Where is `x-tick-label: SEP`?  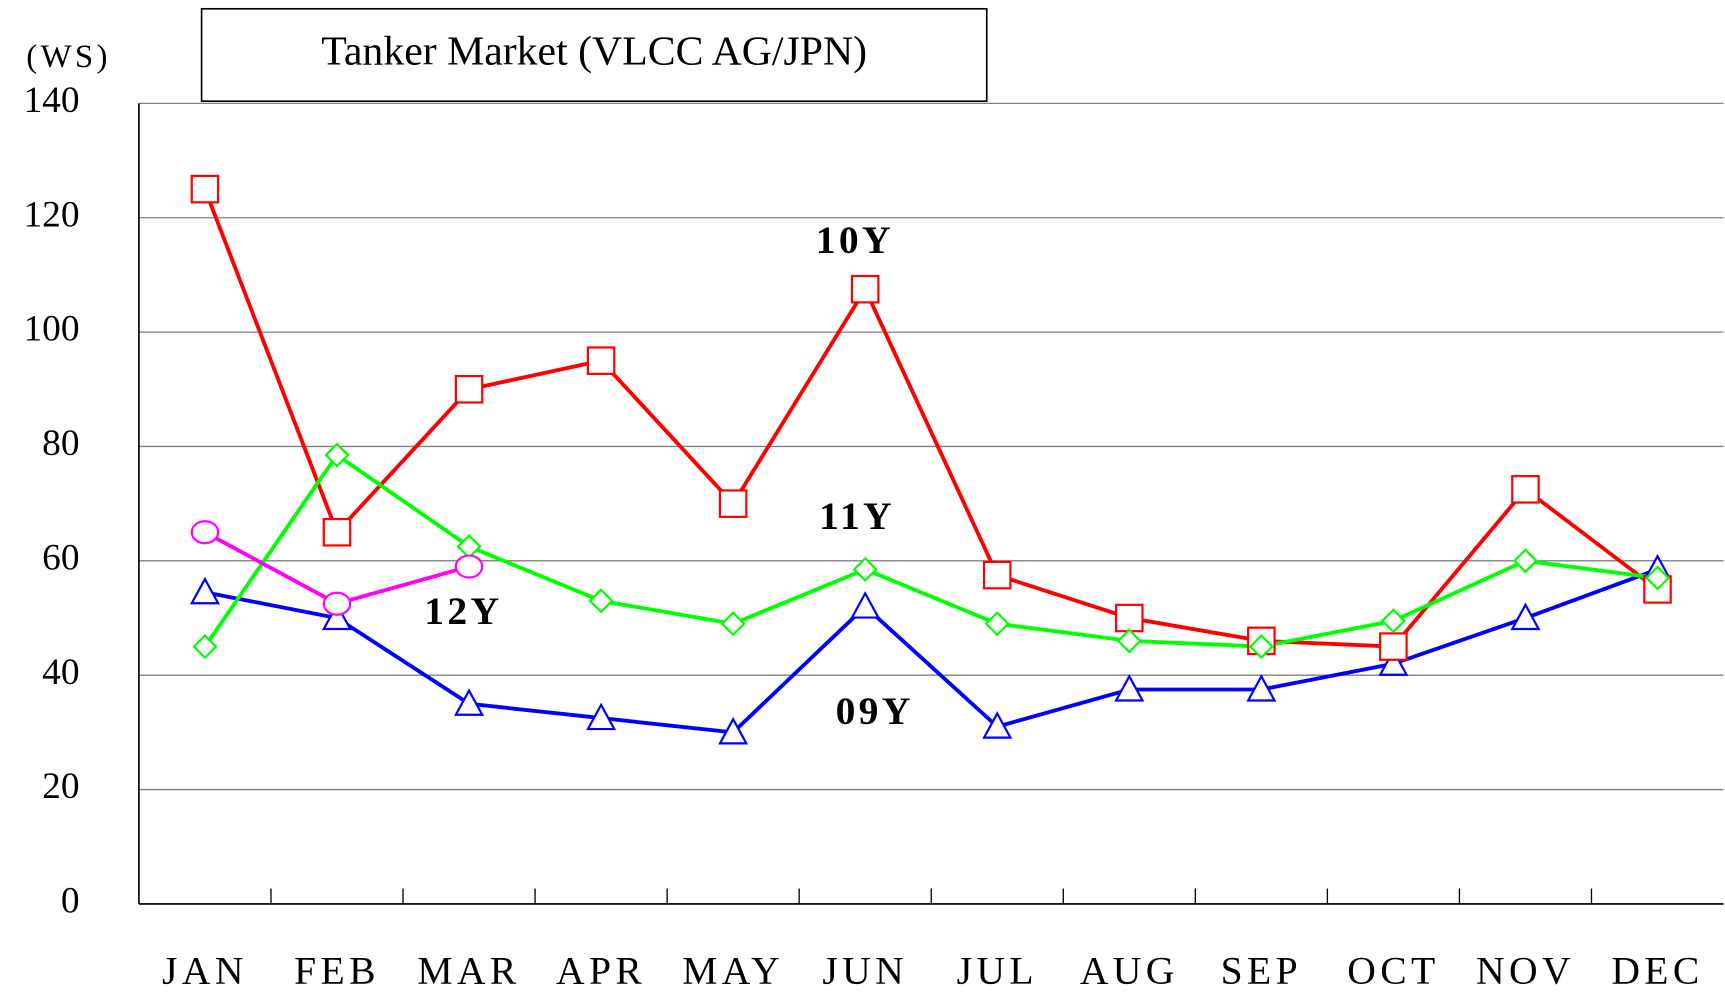
x-tick-label: SEP is located at coordinates (1261, 970).